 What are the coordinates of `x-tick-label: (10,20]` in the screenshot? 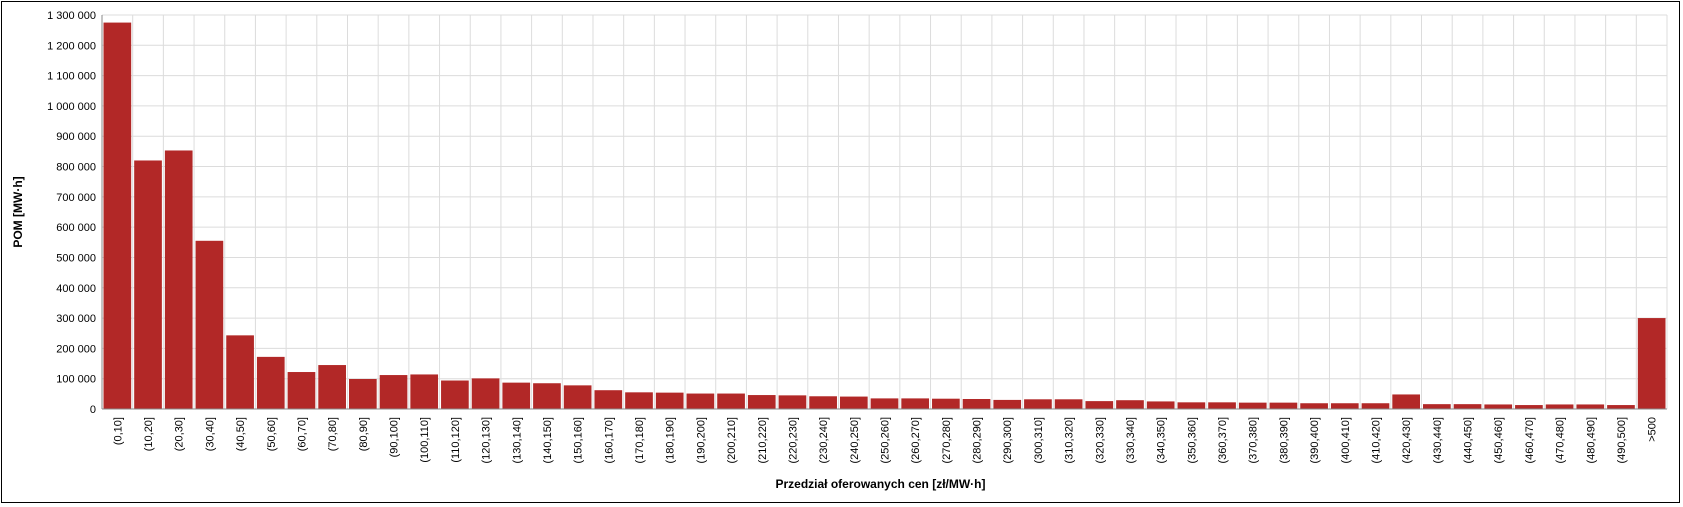 It's located at (149, 434).